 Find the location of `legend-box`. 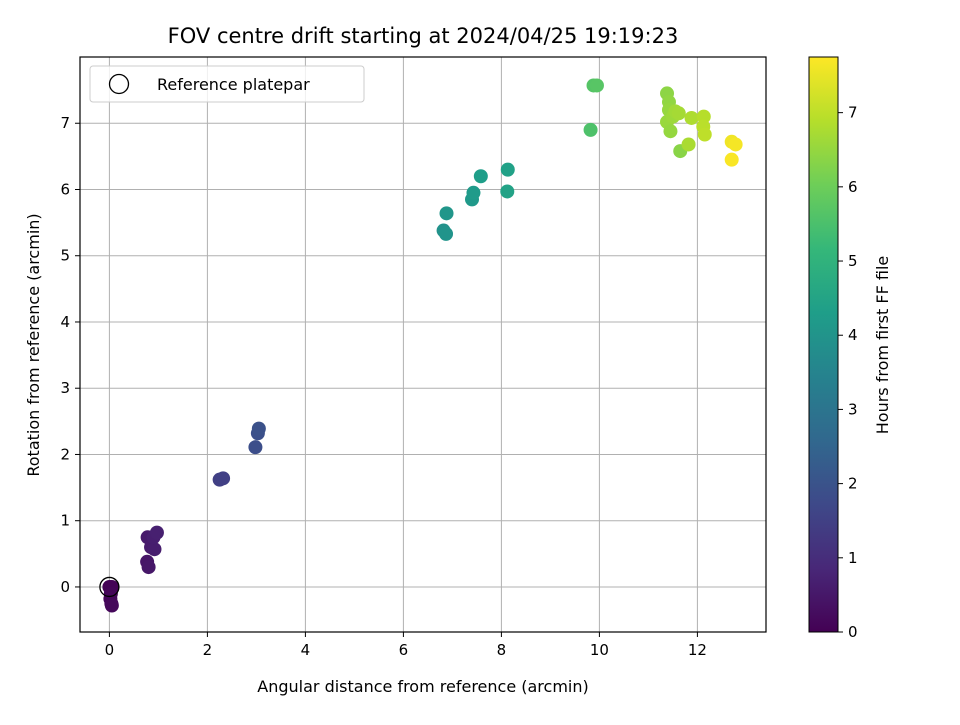

legend-box is located at coordinates (227, 84).